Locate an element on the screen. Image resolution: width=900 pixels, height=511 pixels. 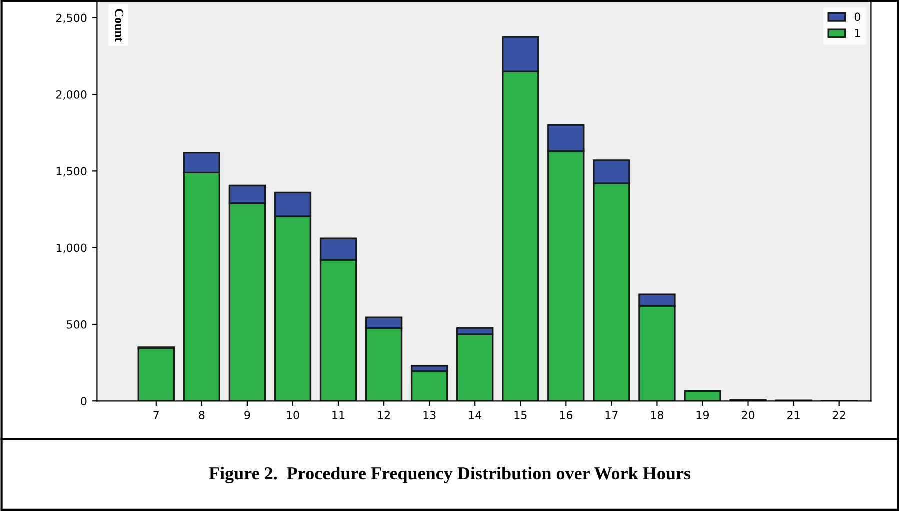
x-tick-label: 7 is located at coordinates (156, 415).